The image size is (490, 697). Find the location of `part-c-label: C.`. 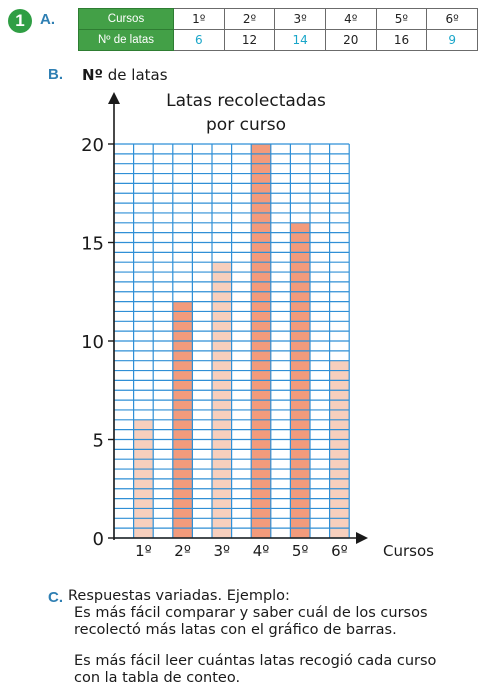

part-c-label: C. is located at coordinates (55, 597).